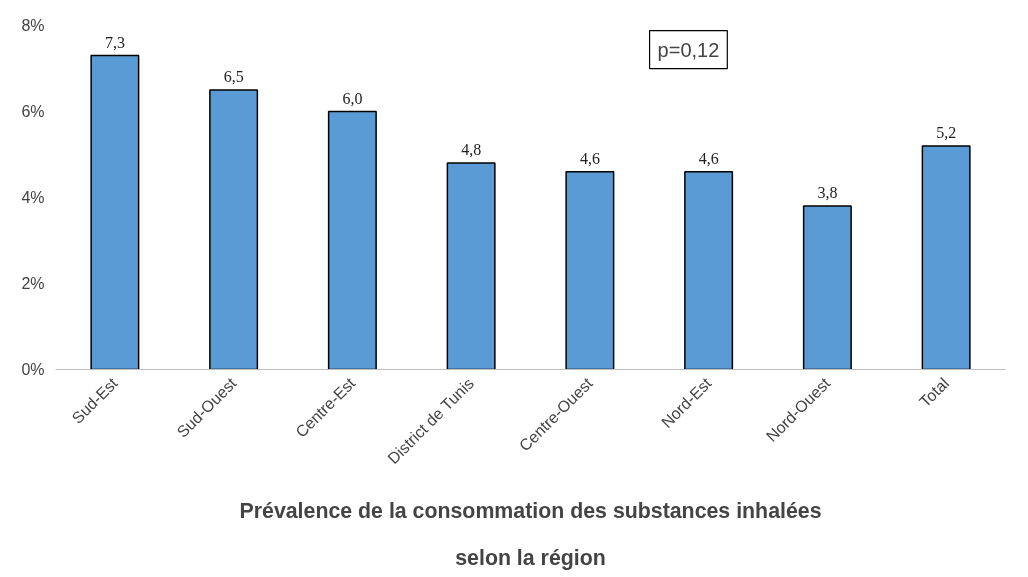 The height and width of the screenshot is (577, 1028). What do you see at coordinates (946, 132) in the screenshot?
I see `data-label: 5,2` at bounding box center [946, 132].